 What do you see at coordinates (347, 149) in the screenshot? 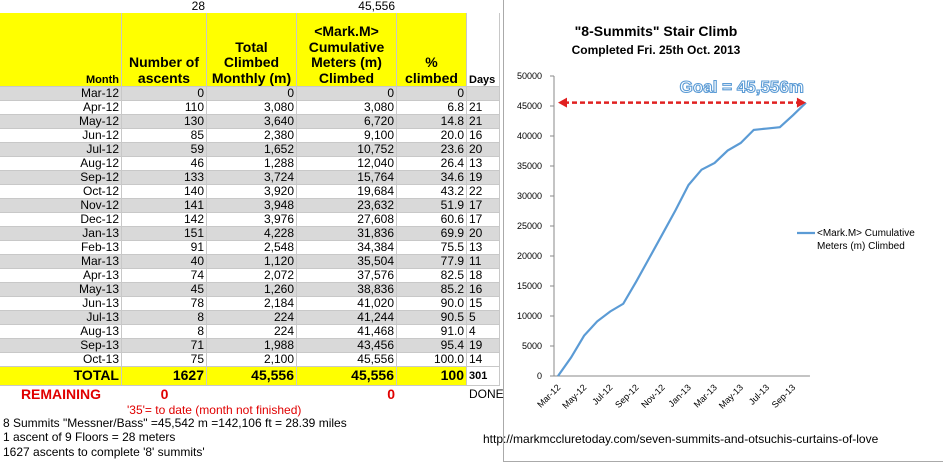
I see `cell: 10,752` at bounding box center [347, 149].